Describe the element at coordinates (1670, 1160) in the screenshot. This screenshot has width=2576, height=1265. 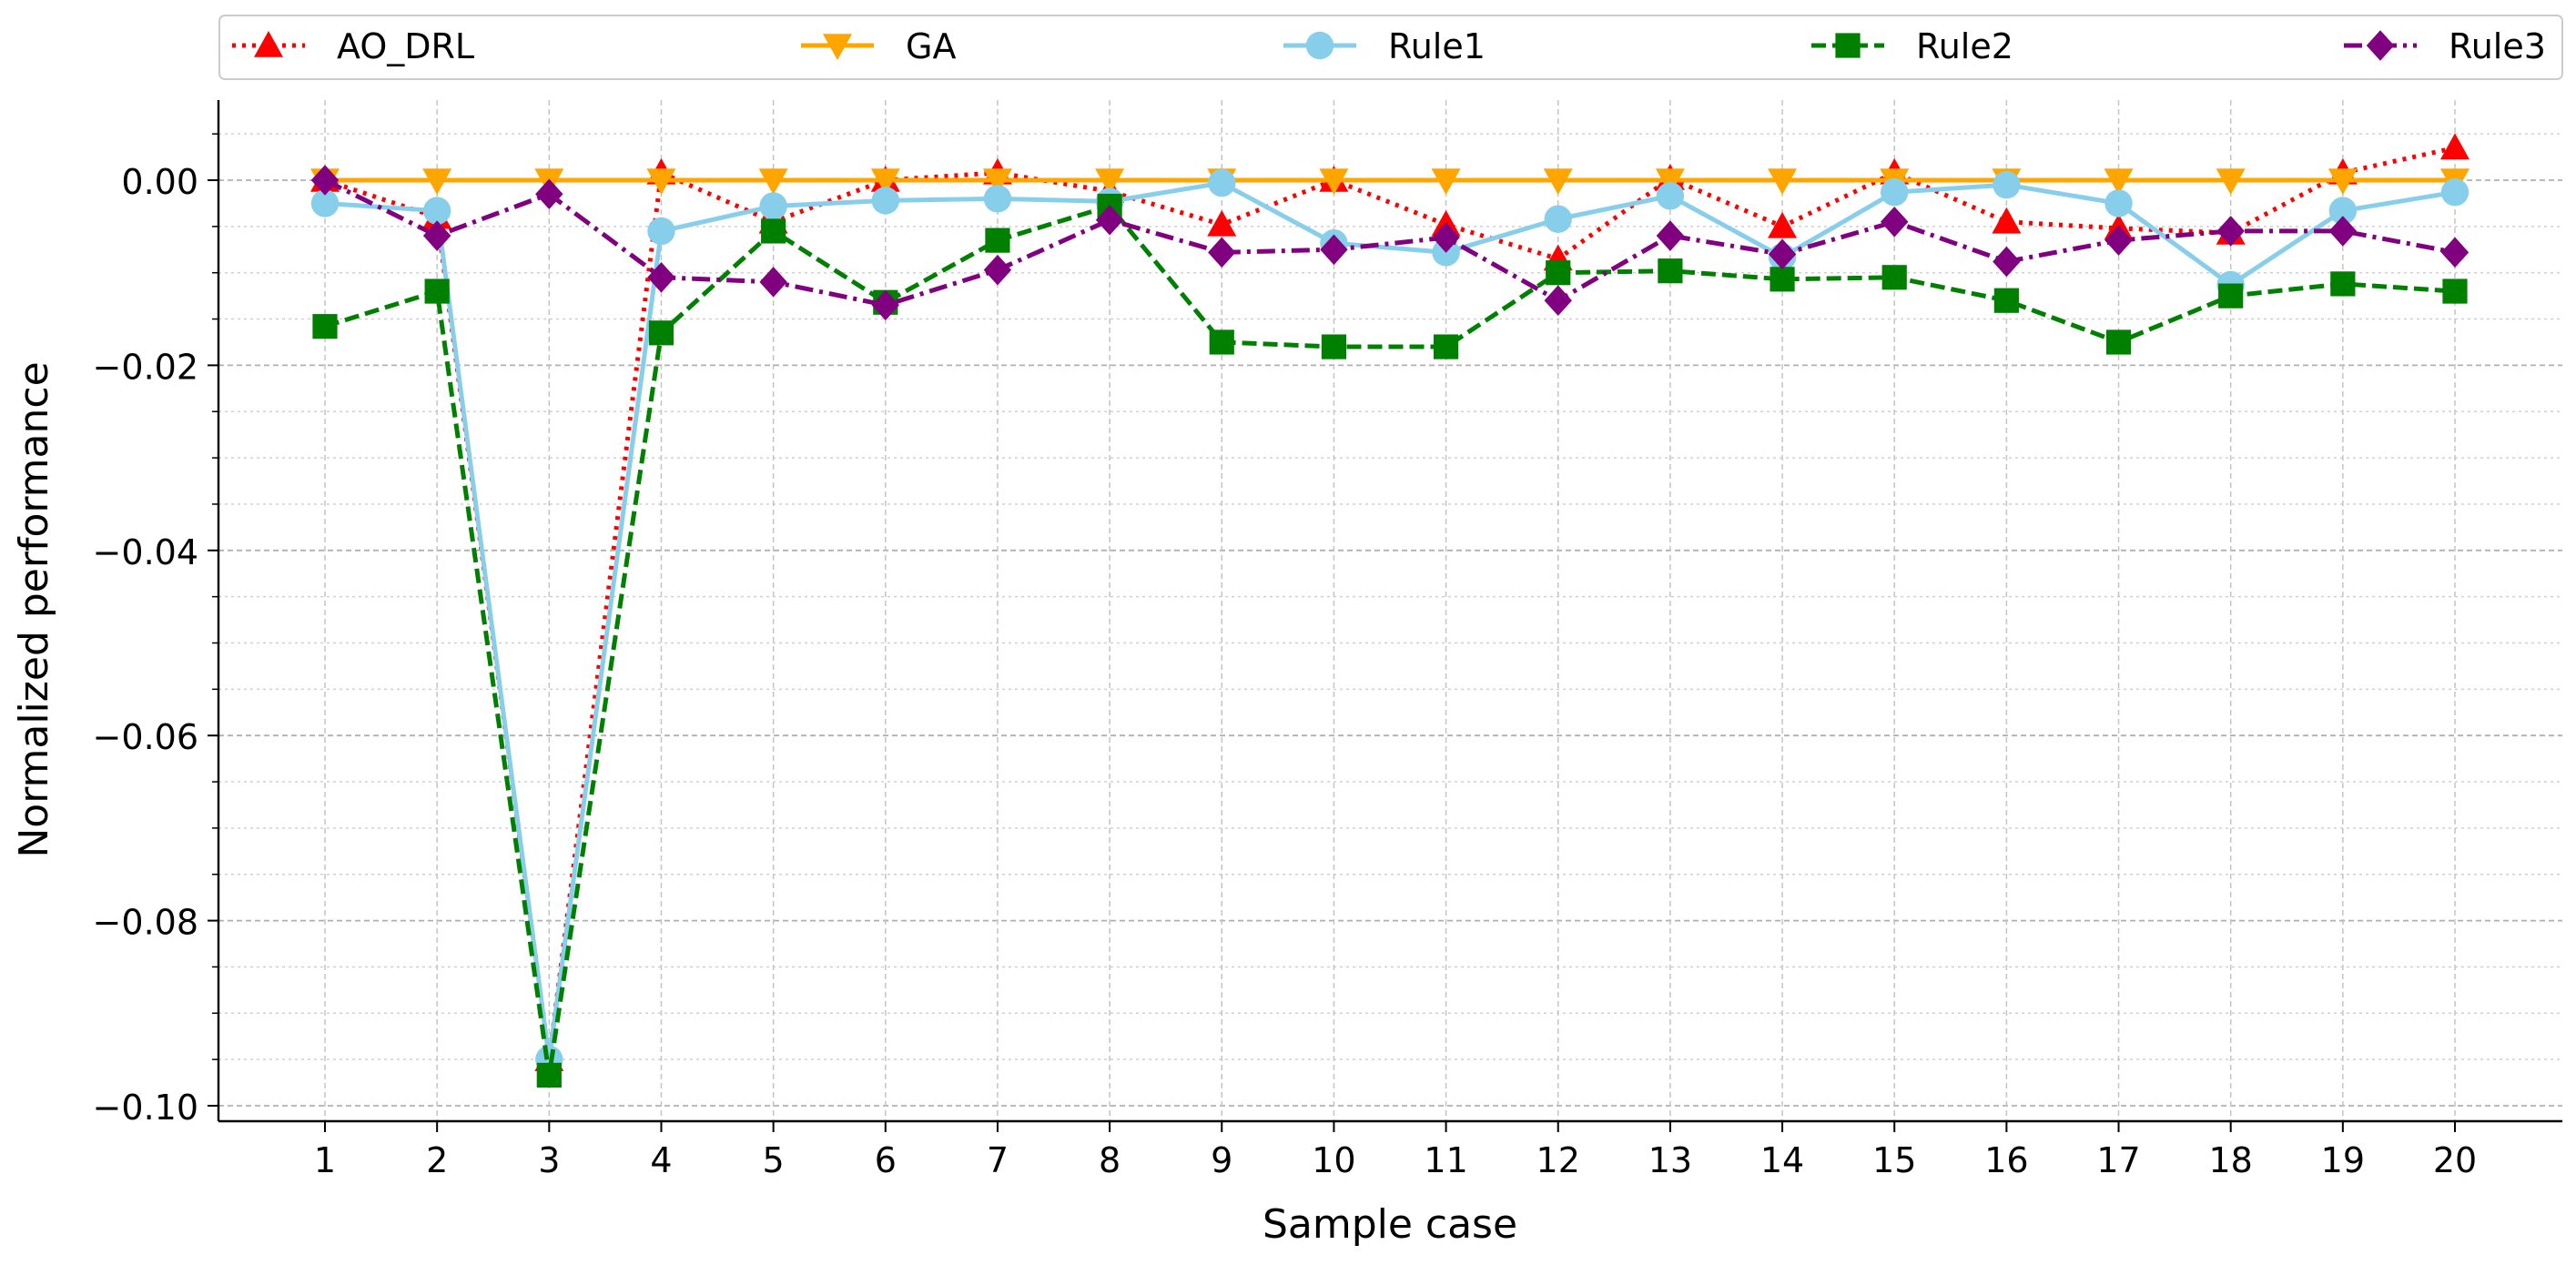
I see `x-tick-label: 13` at that location.